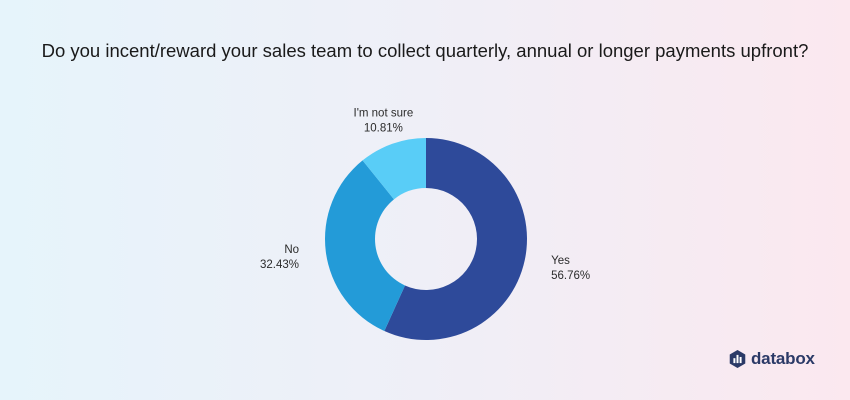 The width and height of the screenshot is (850, 400). I want to click on slice-yes, so click(455, 239).